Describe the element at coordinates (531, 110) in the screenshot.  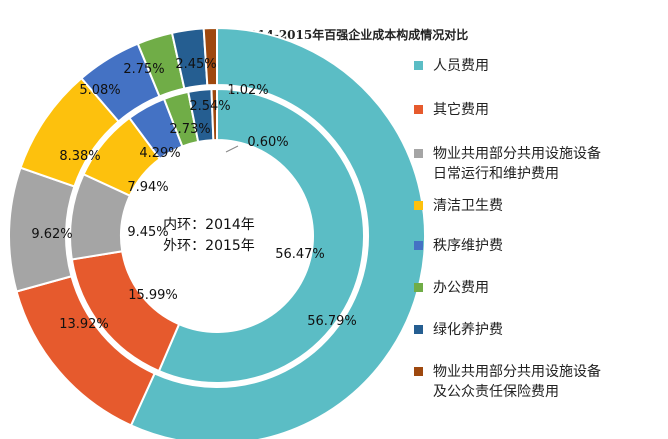
I see `legend-item: 其它费用` at that location.